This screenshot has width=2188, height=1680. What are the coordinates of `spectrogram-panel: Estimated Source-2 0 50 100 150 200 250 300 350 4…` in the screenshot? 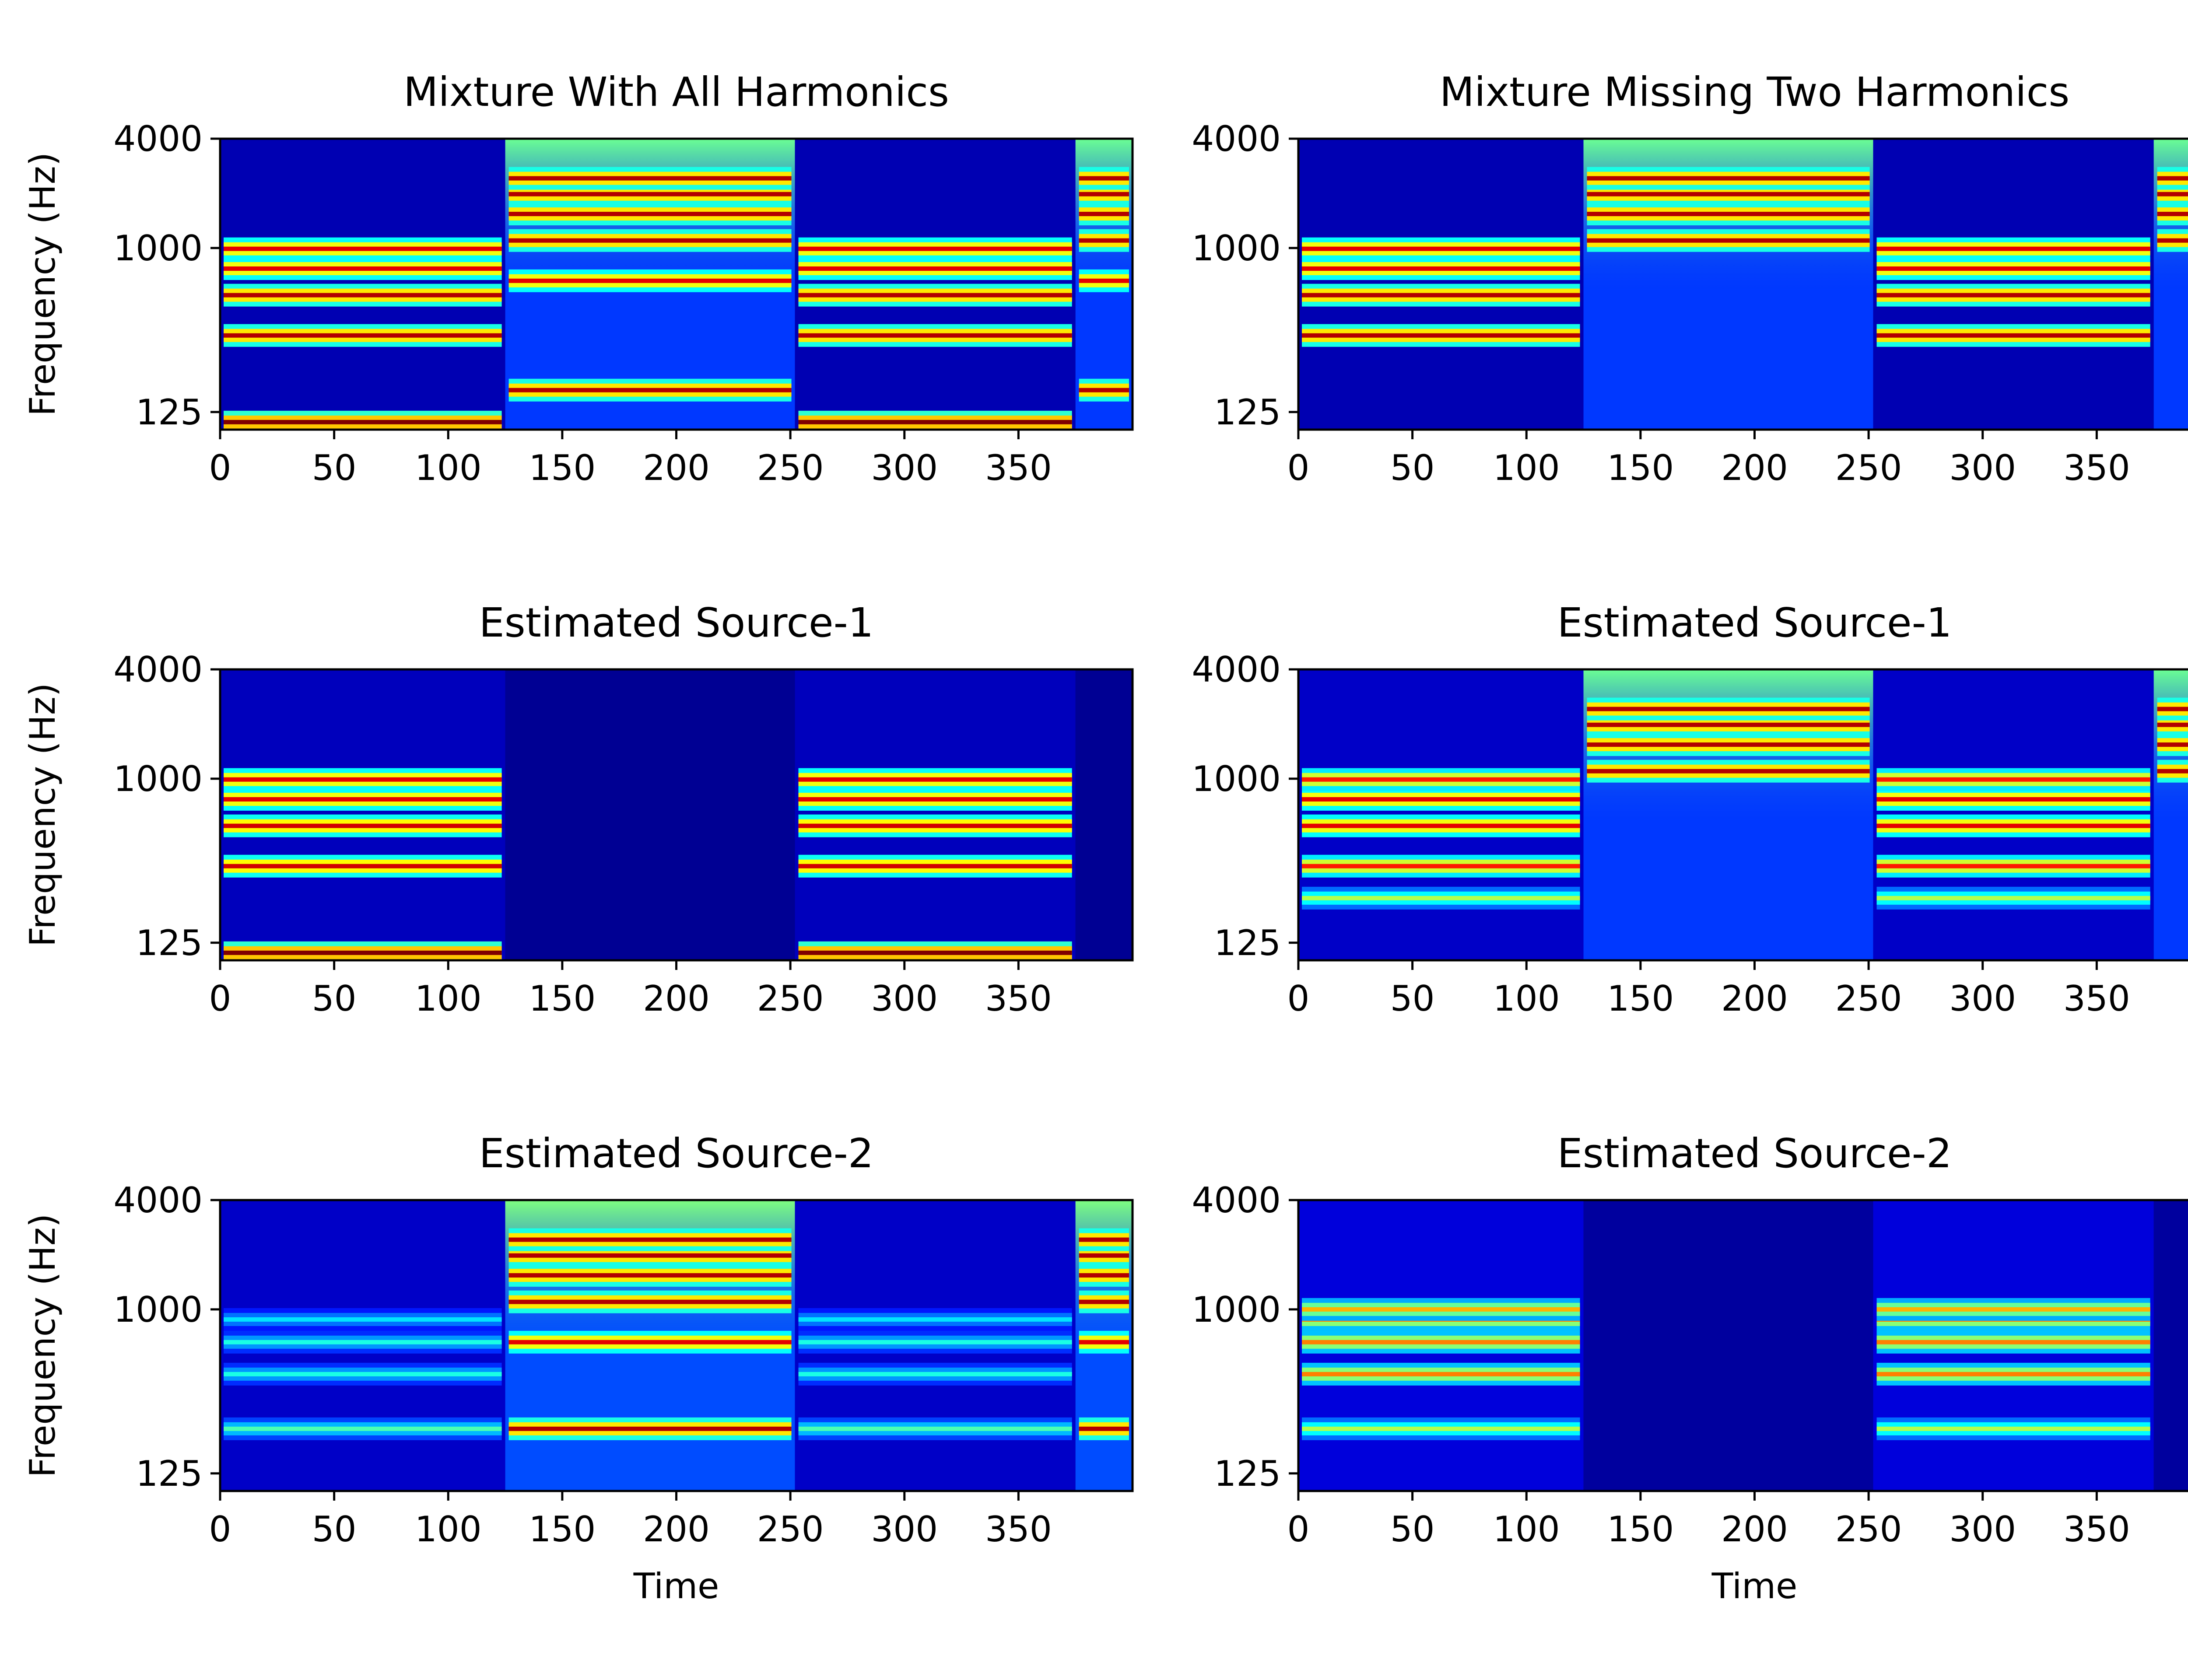 It's located at (578, 1368).